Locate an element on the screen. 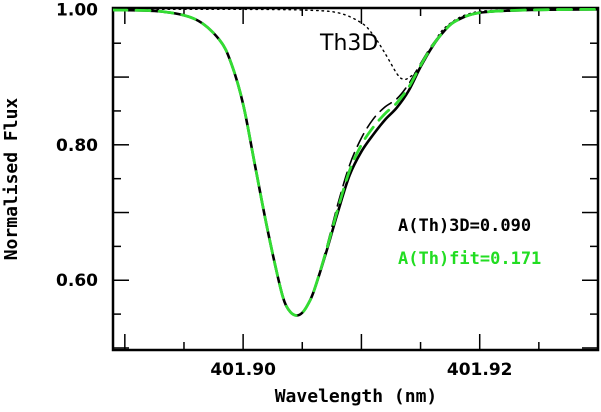 This screenshot has height=412, width=601. x-axis-title: Wavelength (nm) is located at coordinates (356, 396).